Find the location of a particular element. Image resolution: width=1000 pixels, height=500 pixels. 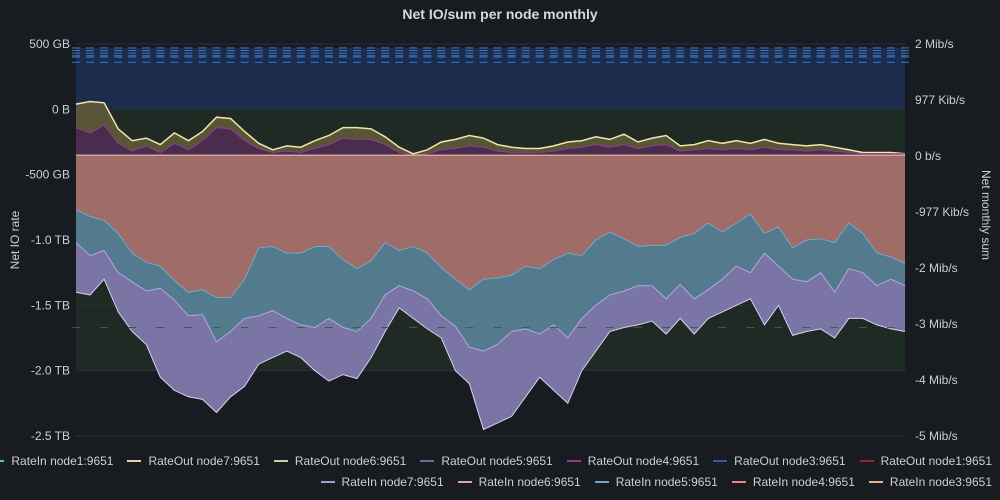

y-axis-title-left: Net IO rate is located at coordinates (15, 239).